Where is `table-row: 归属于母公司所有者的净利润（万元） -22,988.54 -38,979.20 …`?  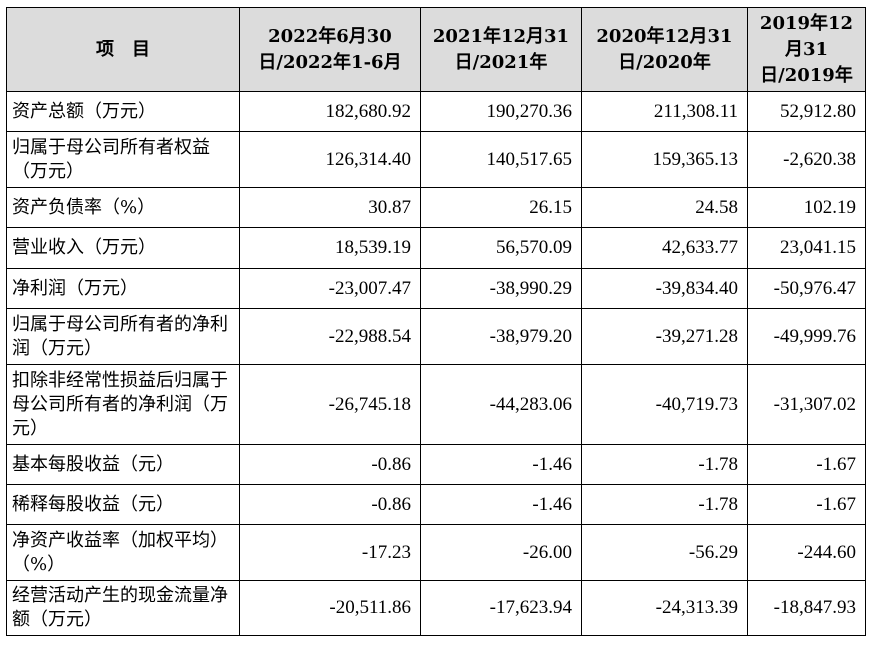 table-row: 归属于母公司所有者的净利润（万元） -22,988.54 -38,979.20 … is located at coordinates (436, 336).